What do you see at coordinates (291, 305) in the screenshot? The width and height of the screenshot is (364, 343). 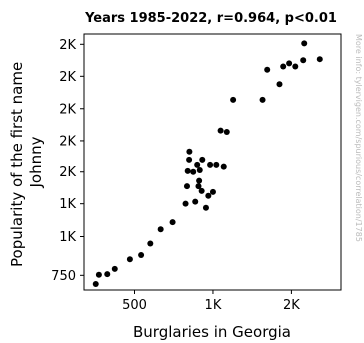 I see `x-tick-label: 2K` at bounding box center [291, 305].